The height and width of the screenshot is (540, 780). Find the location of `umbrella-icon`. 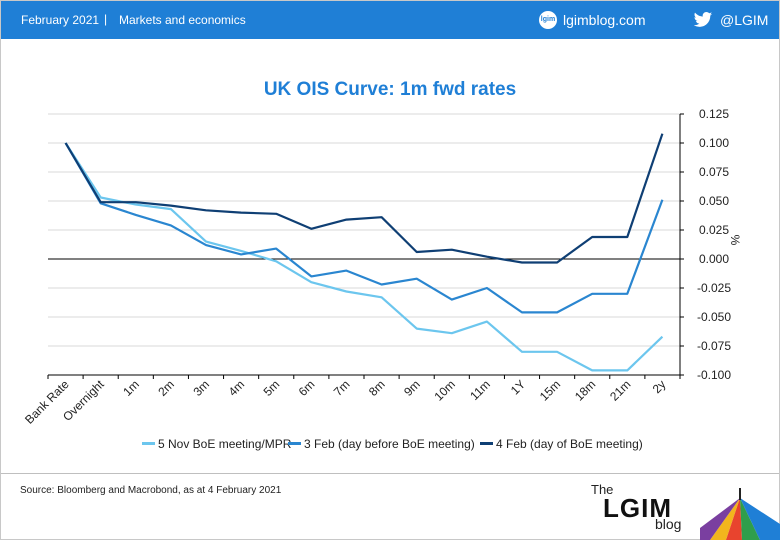

umbrella-icon is located at coordinates (740, 514).